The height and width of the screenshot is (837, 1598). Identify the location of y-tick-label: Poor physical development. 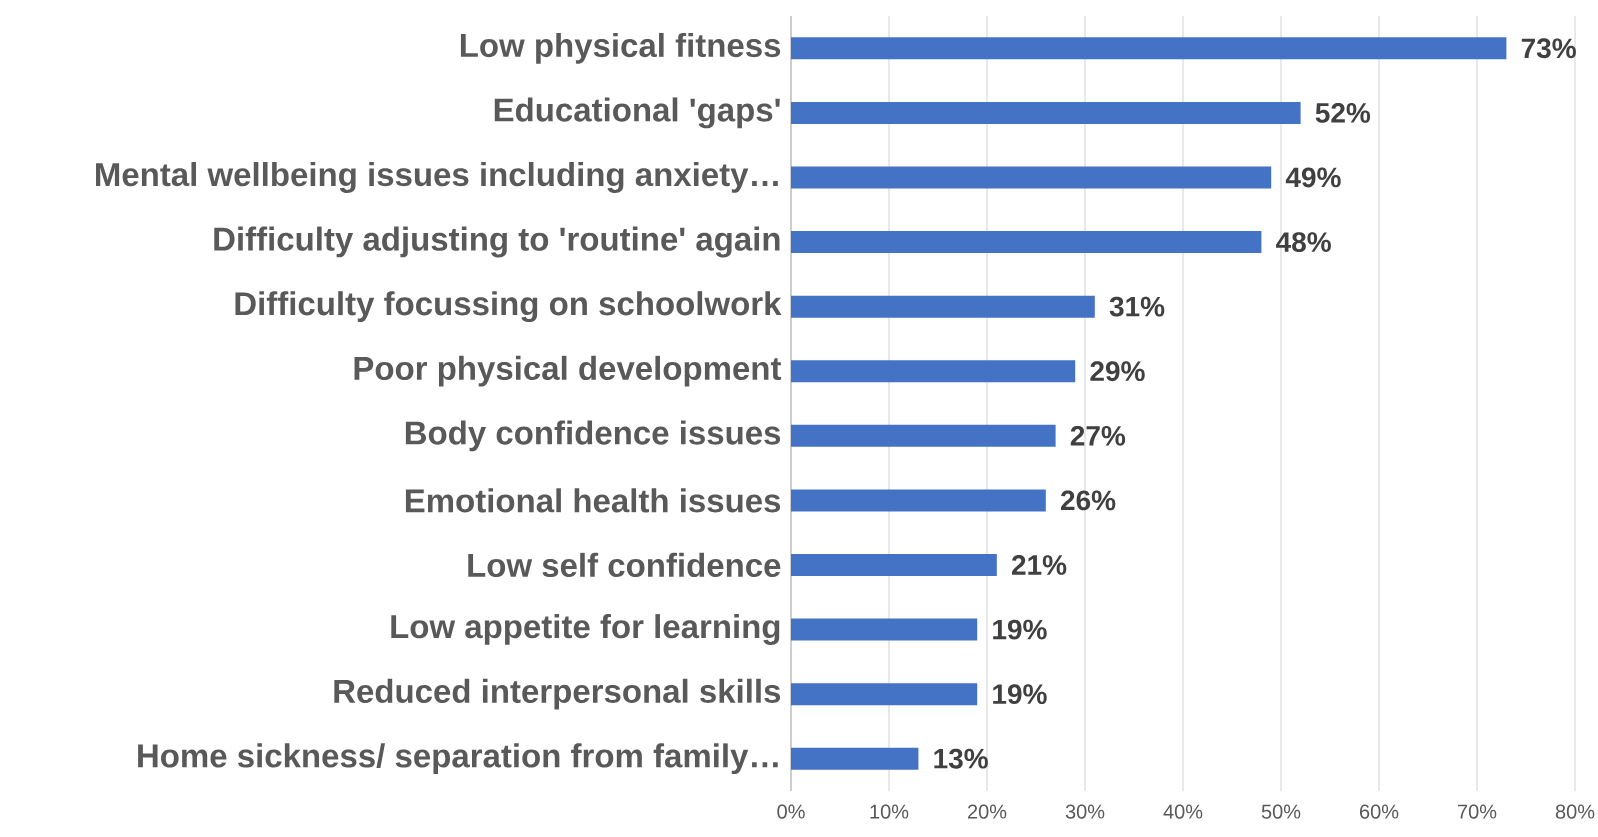
(568, 371).